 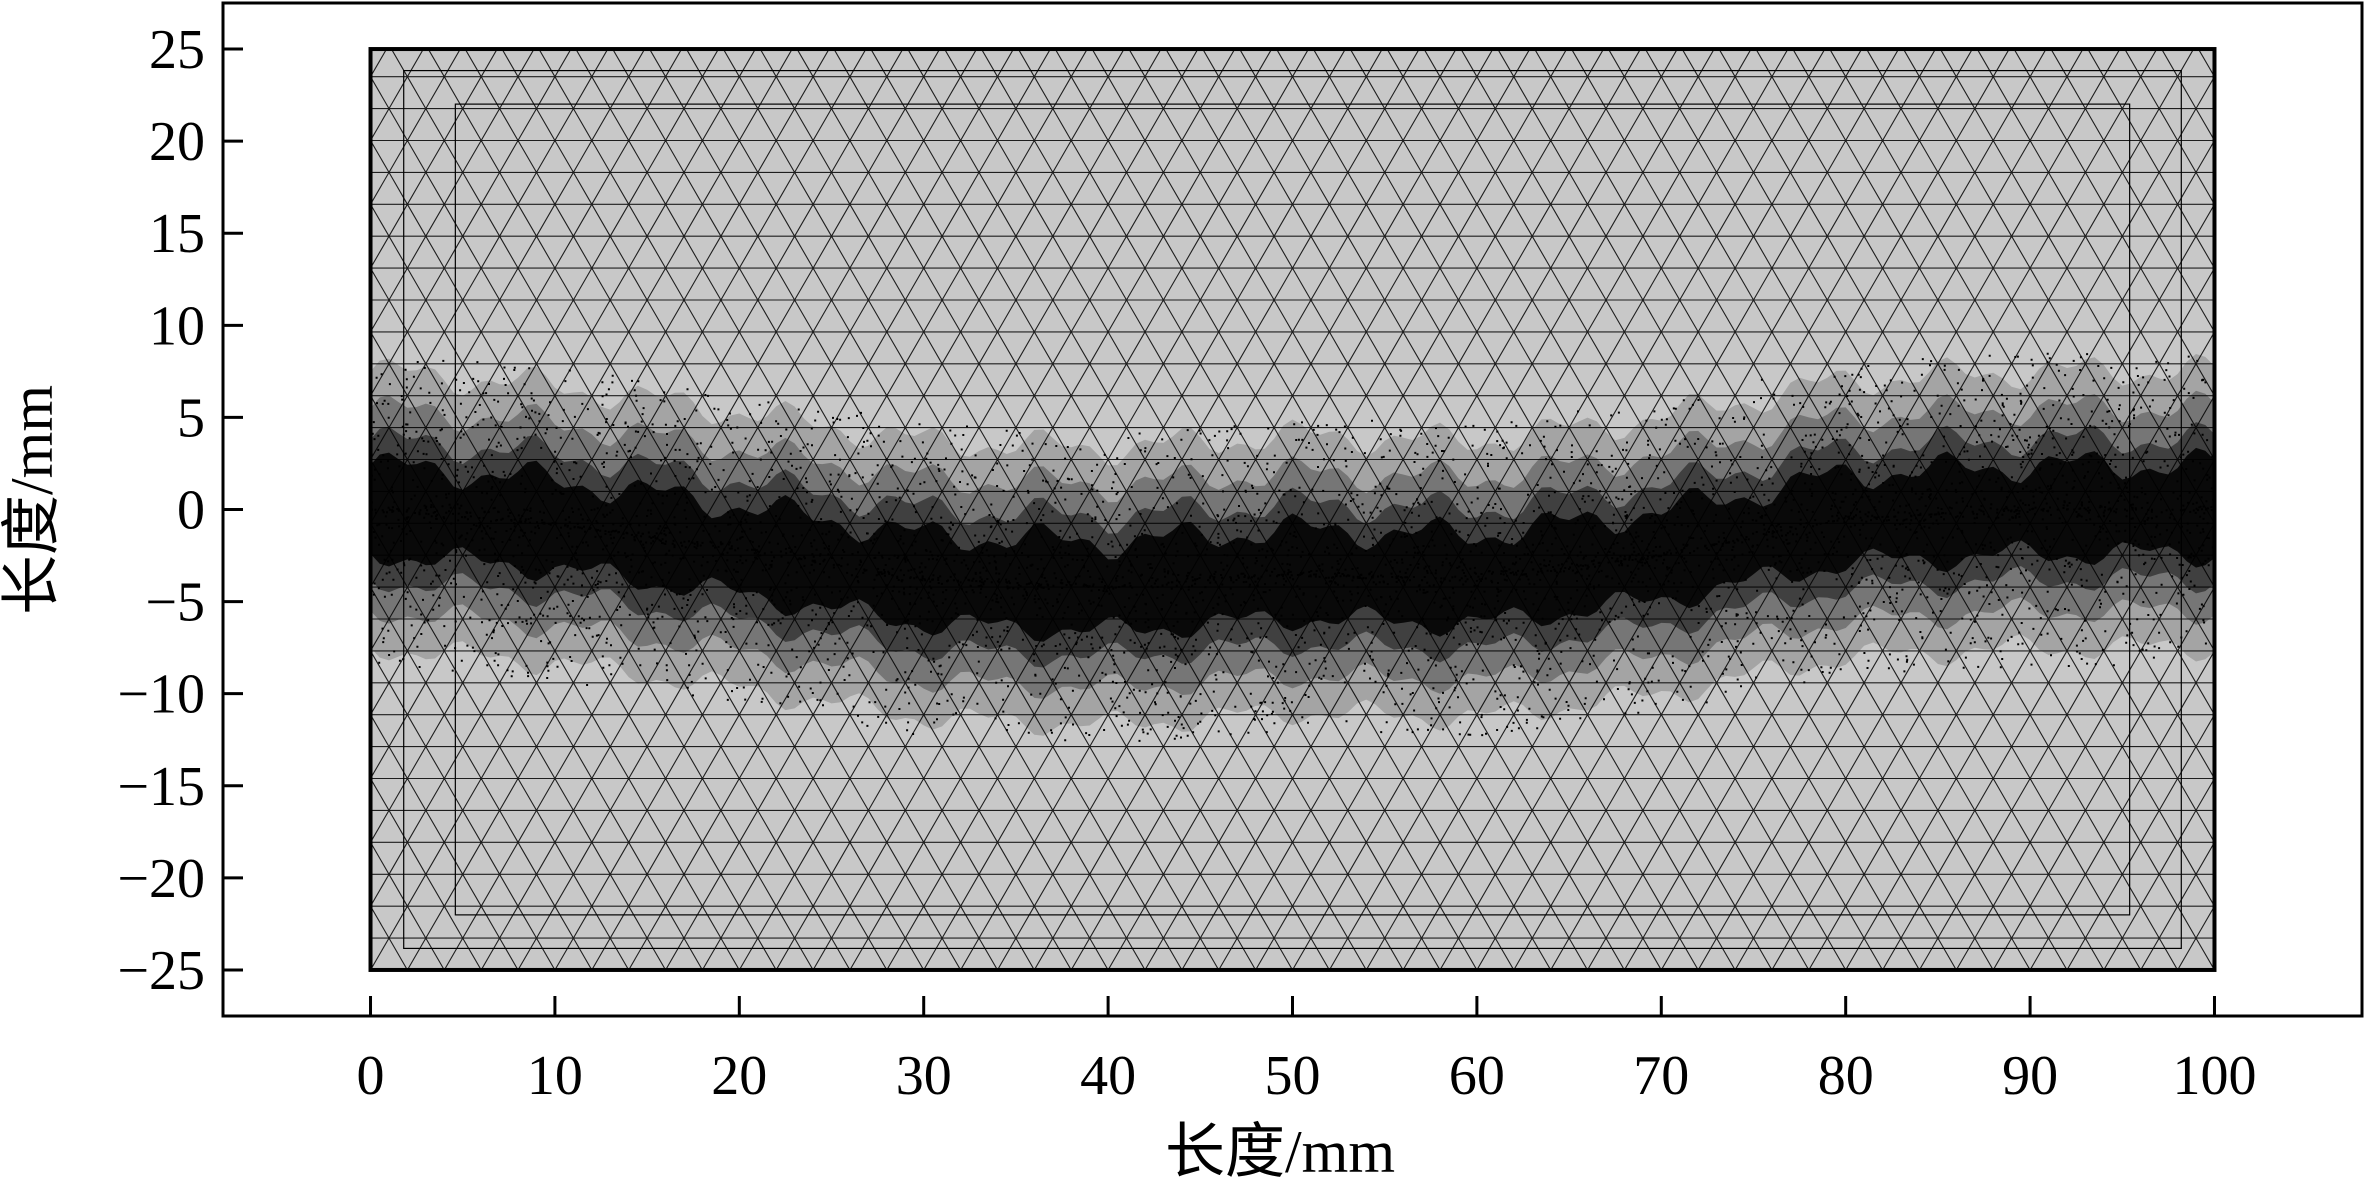 What do you see at coordinates (161, 787) in the screenshot?
I see `y-tick-label: −15` at bounding box center [161, 787].